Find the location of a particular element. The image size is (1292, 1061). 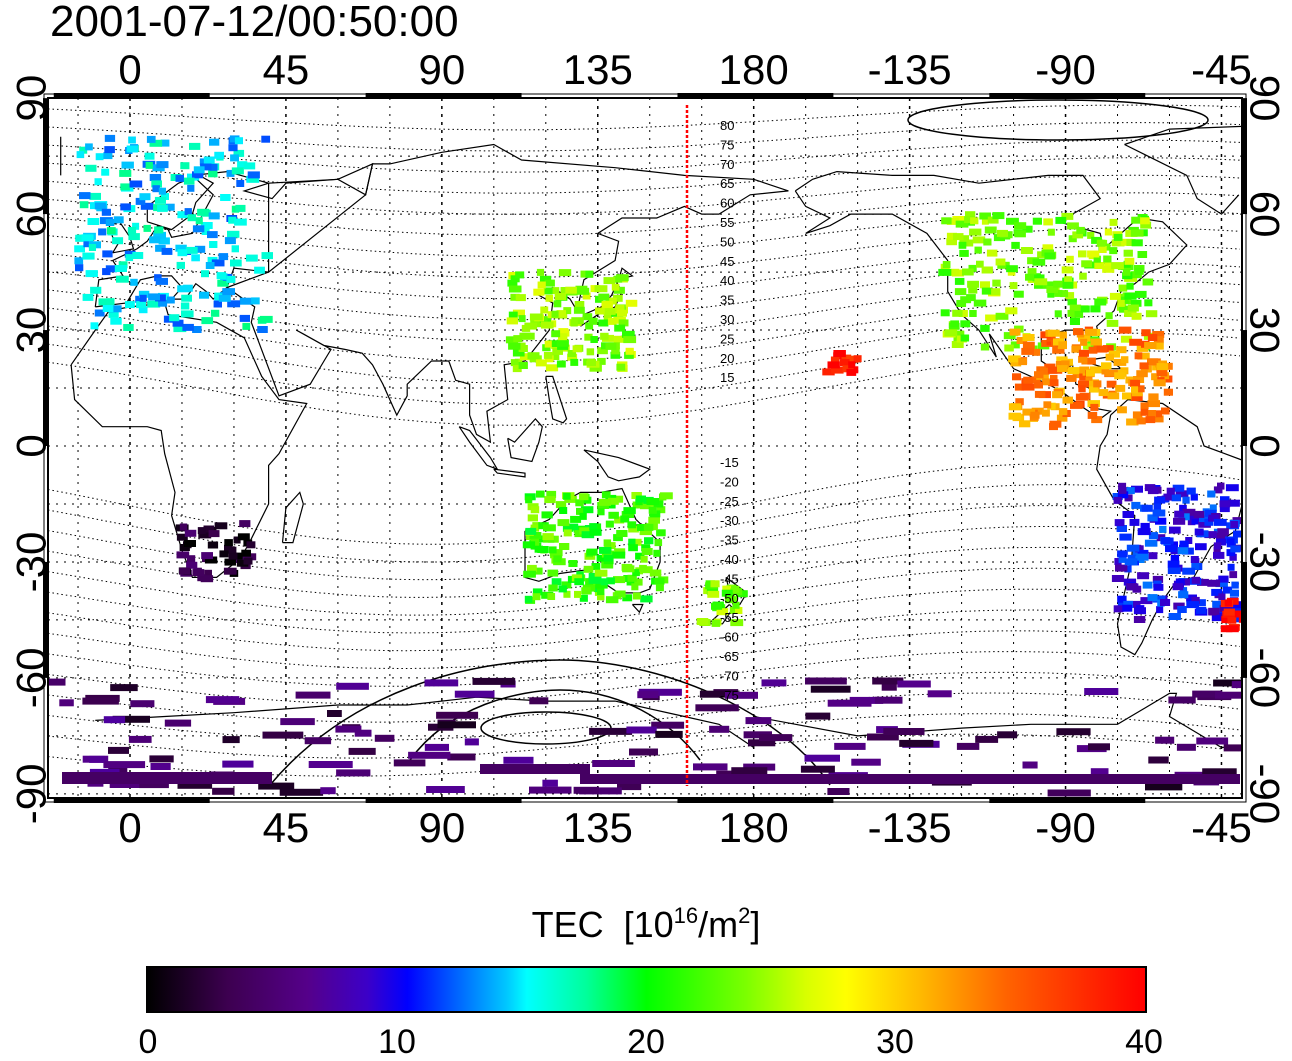

north-pole-contour is located at coordinates (1058, 120).